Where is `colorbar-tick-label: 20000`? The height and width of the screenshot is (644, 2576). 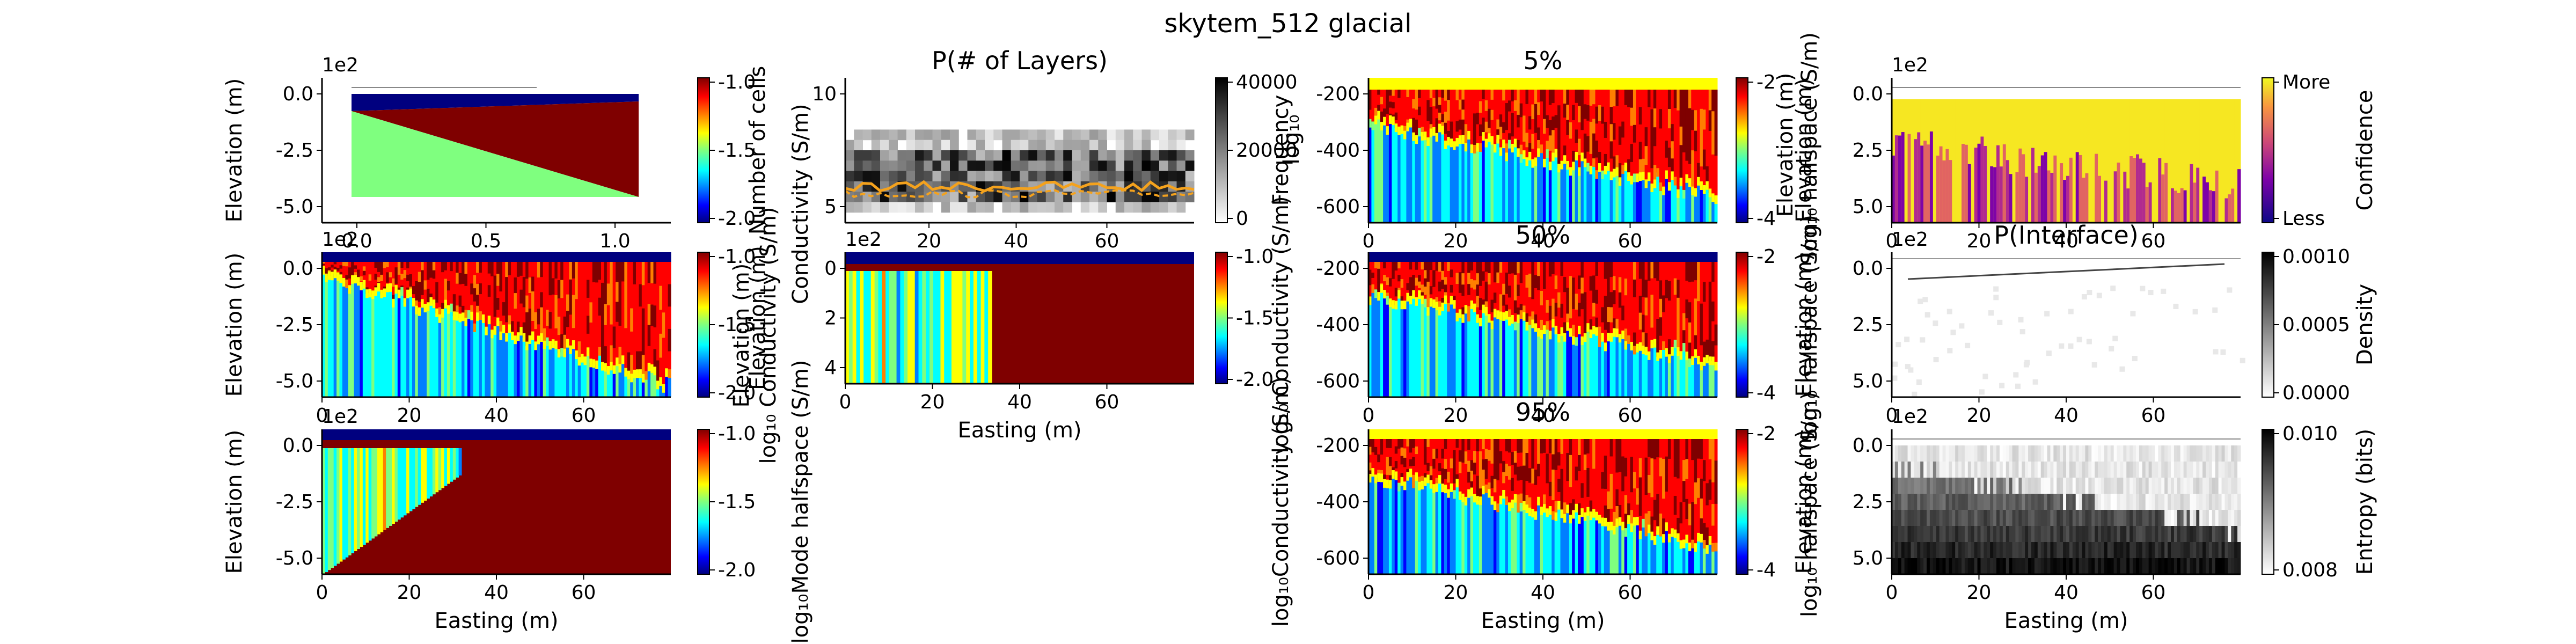
colorbar-tick-label: 20000 is located at coordinates (1267, 151).